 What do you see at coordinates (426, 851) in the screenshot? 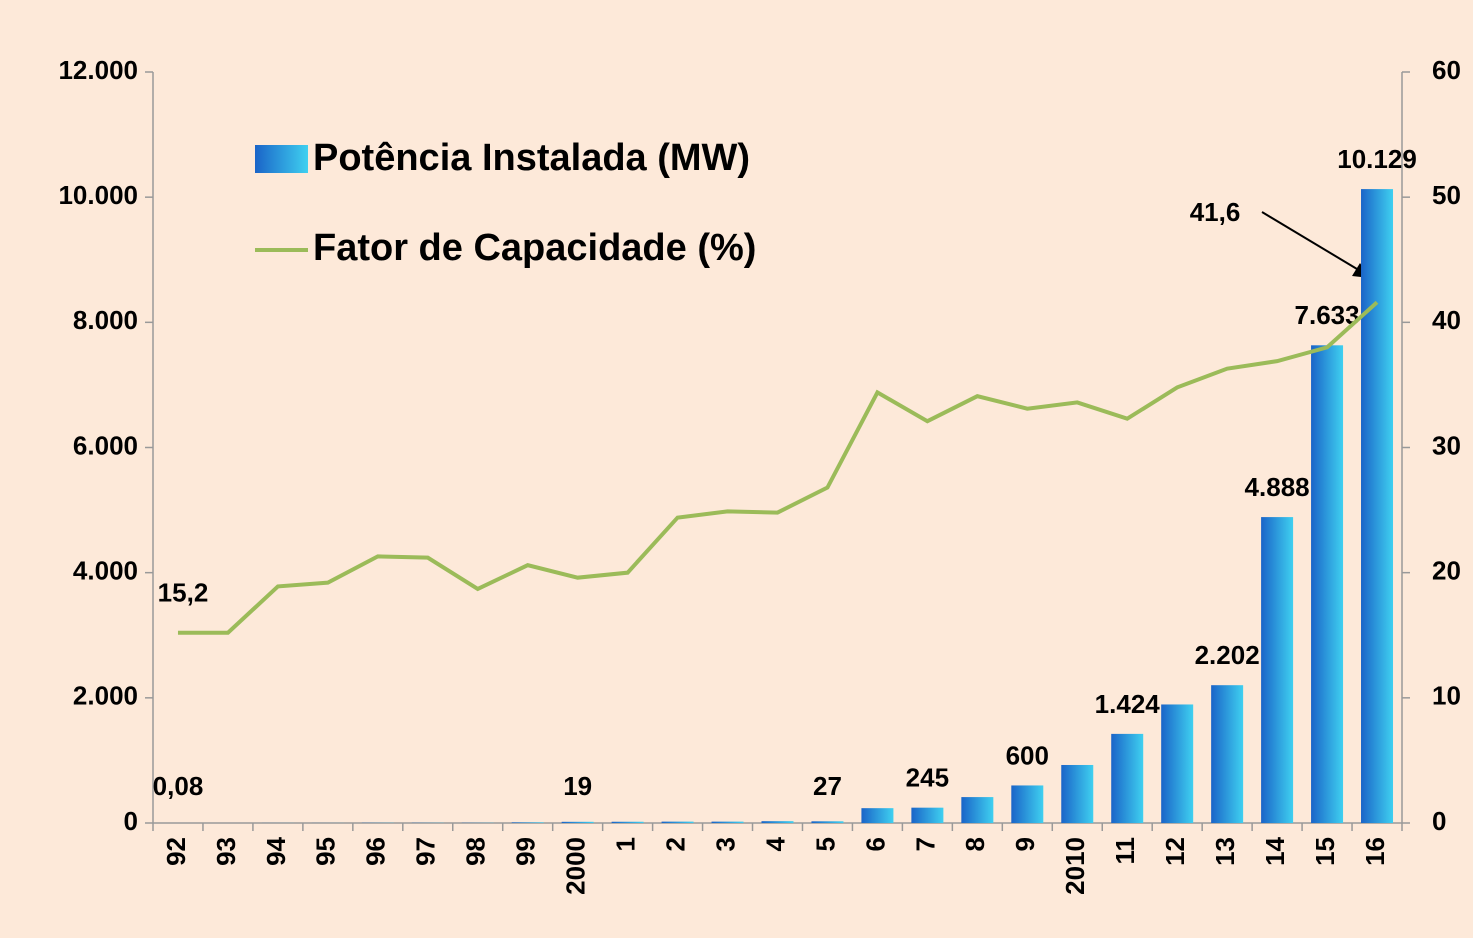
I see `x-tick-label: 97` at bounding box center [426, 851].